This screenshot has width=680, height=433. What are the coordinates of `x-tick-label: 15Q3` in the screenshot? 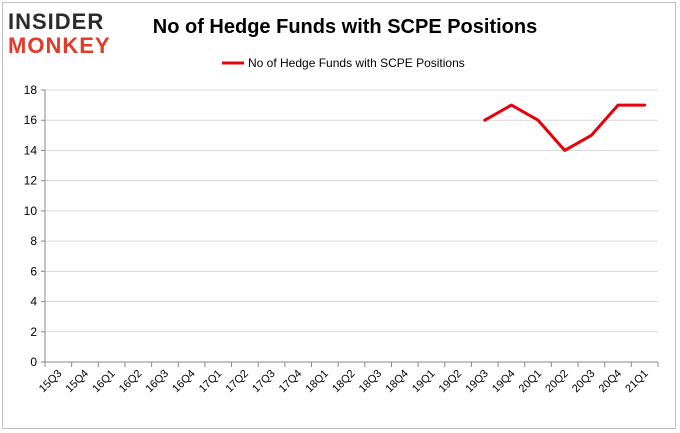 It's located at (51, 382).